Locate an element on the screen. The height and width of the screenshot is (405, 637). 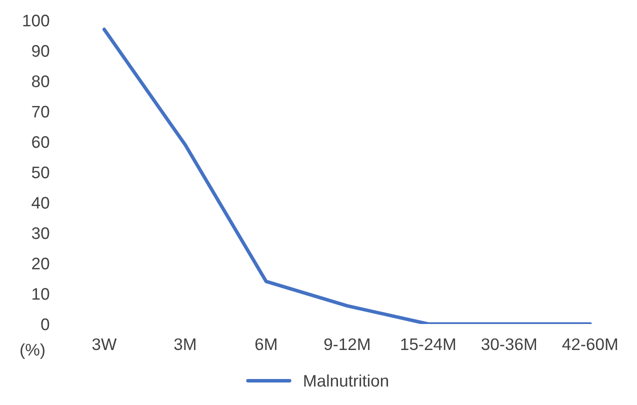
x-tick-label: 6M is located at coordinates (265, 344).